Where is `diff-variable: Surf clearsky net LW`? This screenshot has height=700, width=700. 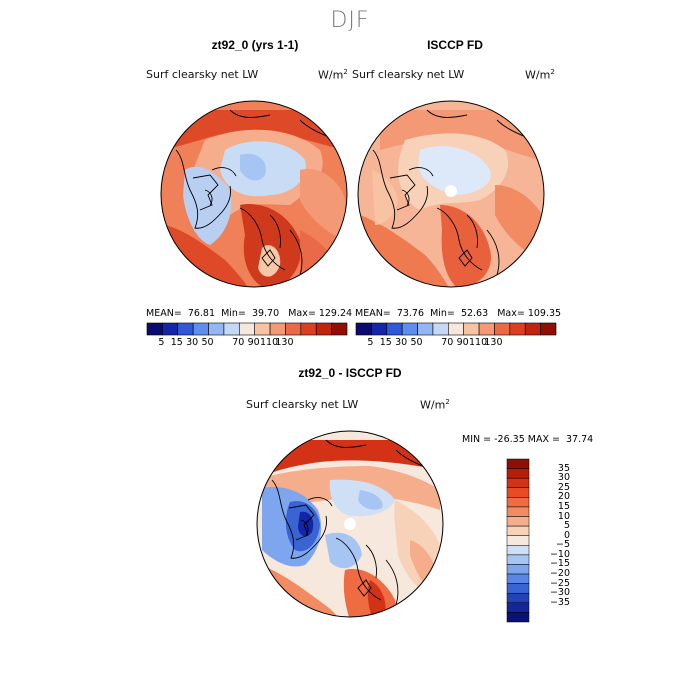 diff-variable: Surf clearsky net LW is located at coordinates (302, 404).